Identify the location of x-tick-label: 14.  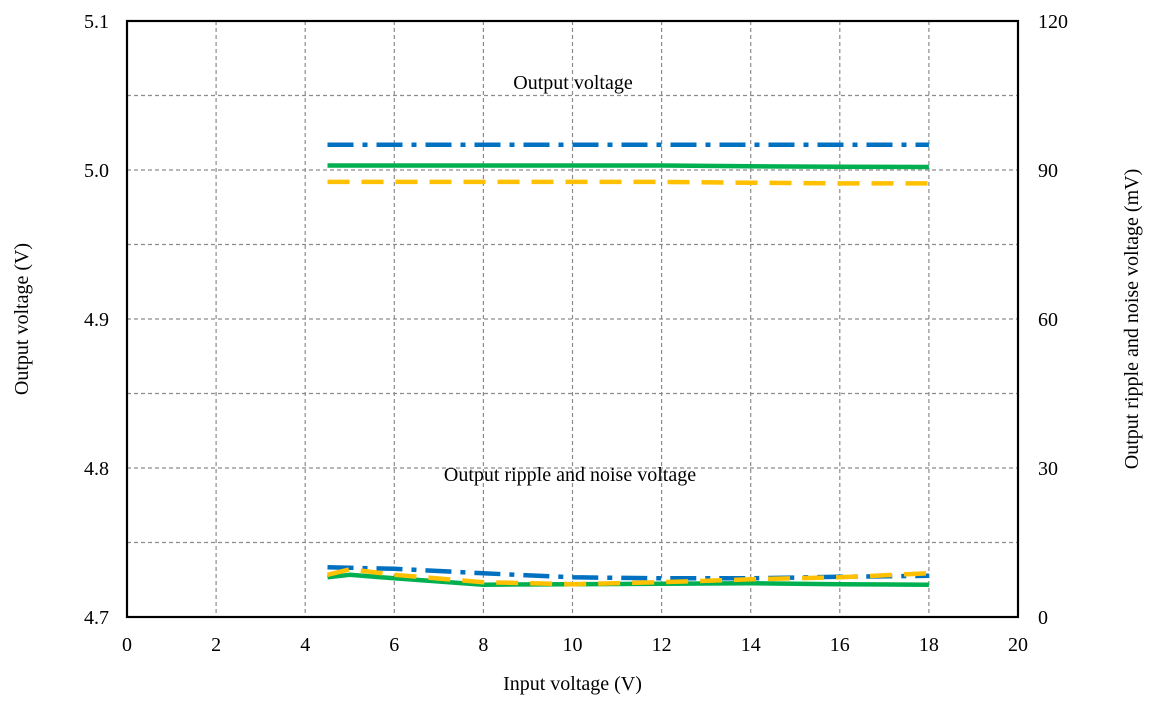
(751, 645).